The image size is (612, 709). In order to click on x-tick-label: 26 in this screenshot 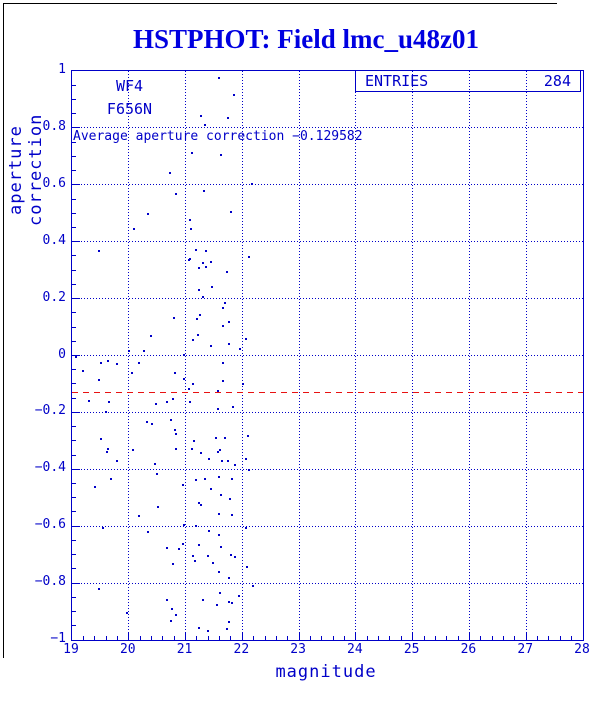, I will do `click(468, 649)`.